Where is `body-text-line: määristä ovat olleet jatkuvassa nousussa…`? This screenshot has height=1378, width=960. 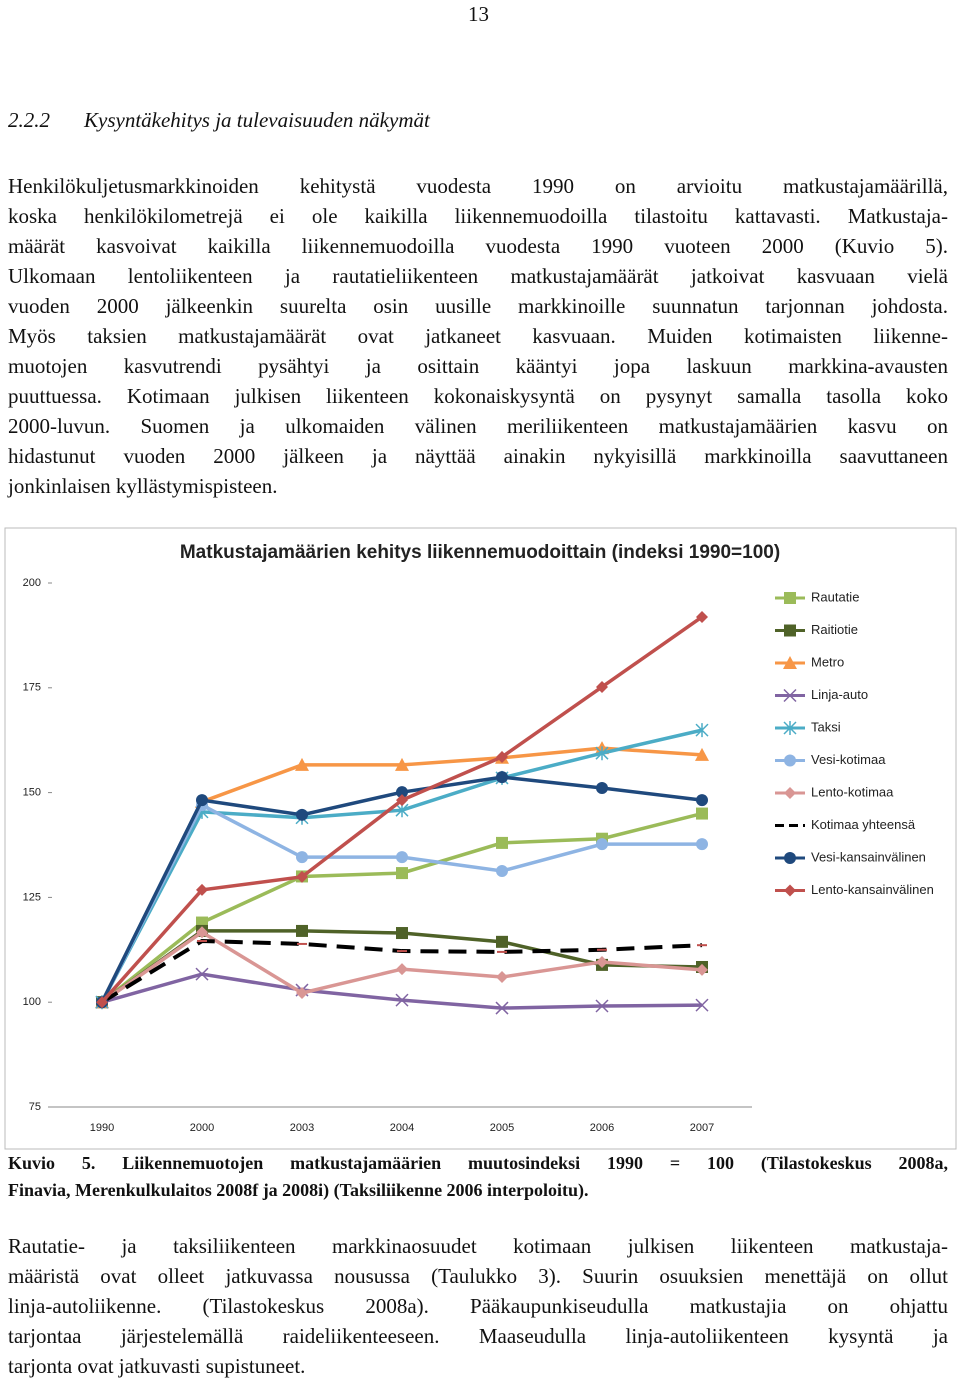 body-text-line: määristä ovat olleet jatkuvassa nousussa… is located at coordinates (478, 1276).